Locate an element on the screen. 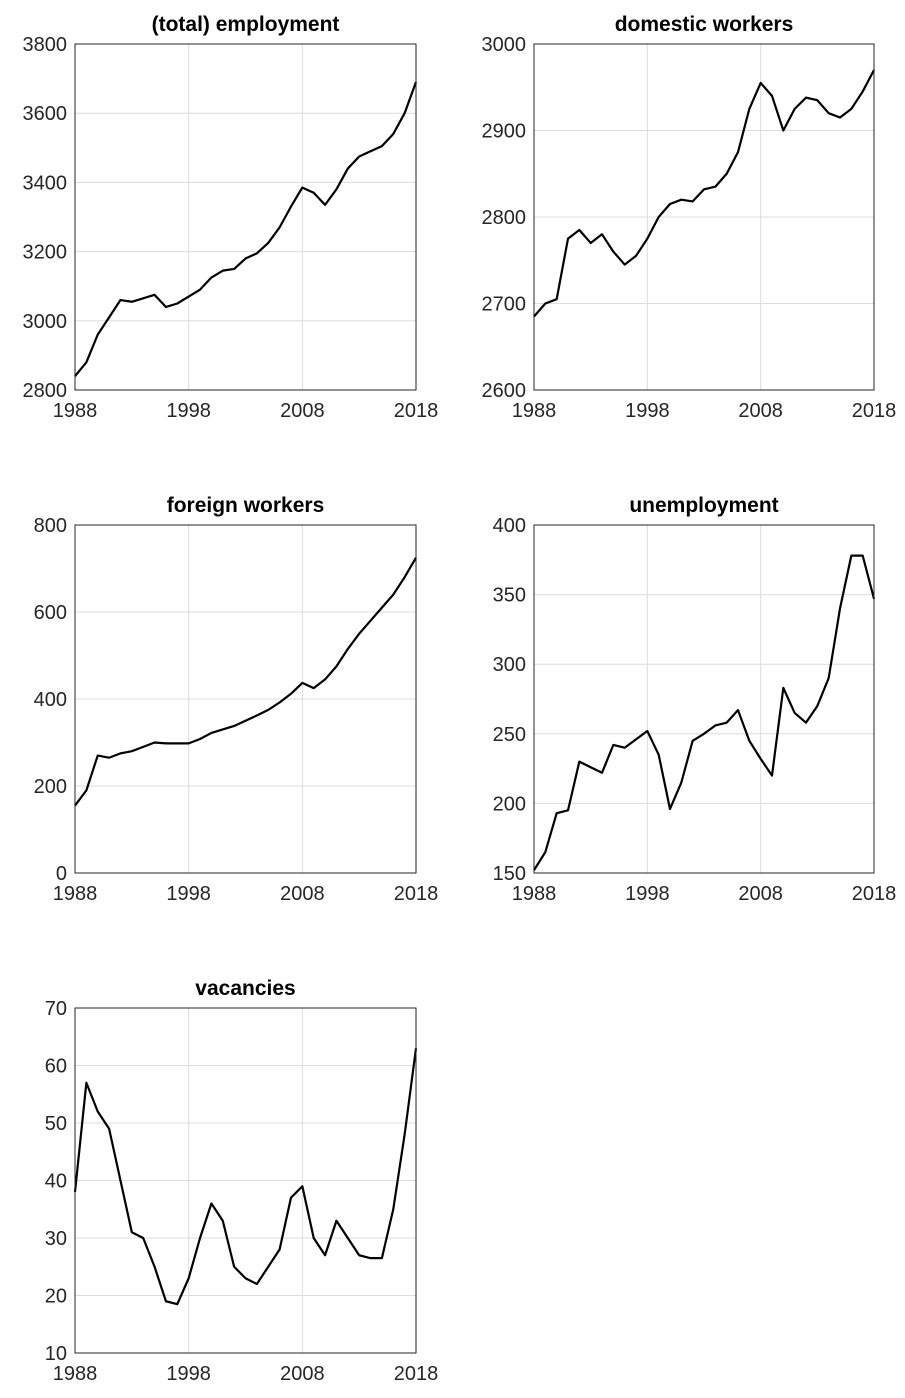 This screenshot has width=905, height=1398. y-tick-label: 30 is located at coordinates (56, 1239).